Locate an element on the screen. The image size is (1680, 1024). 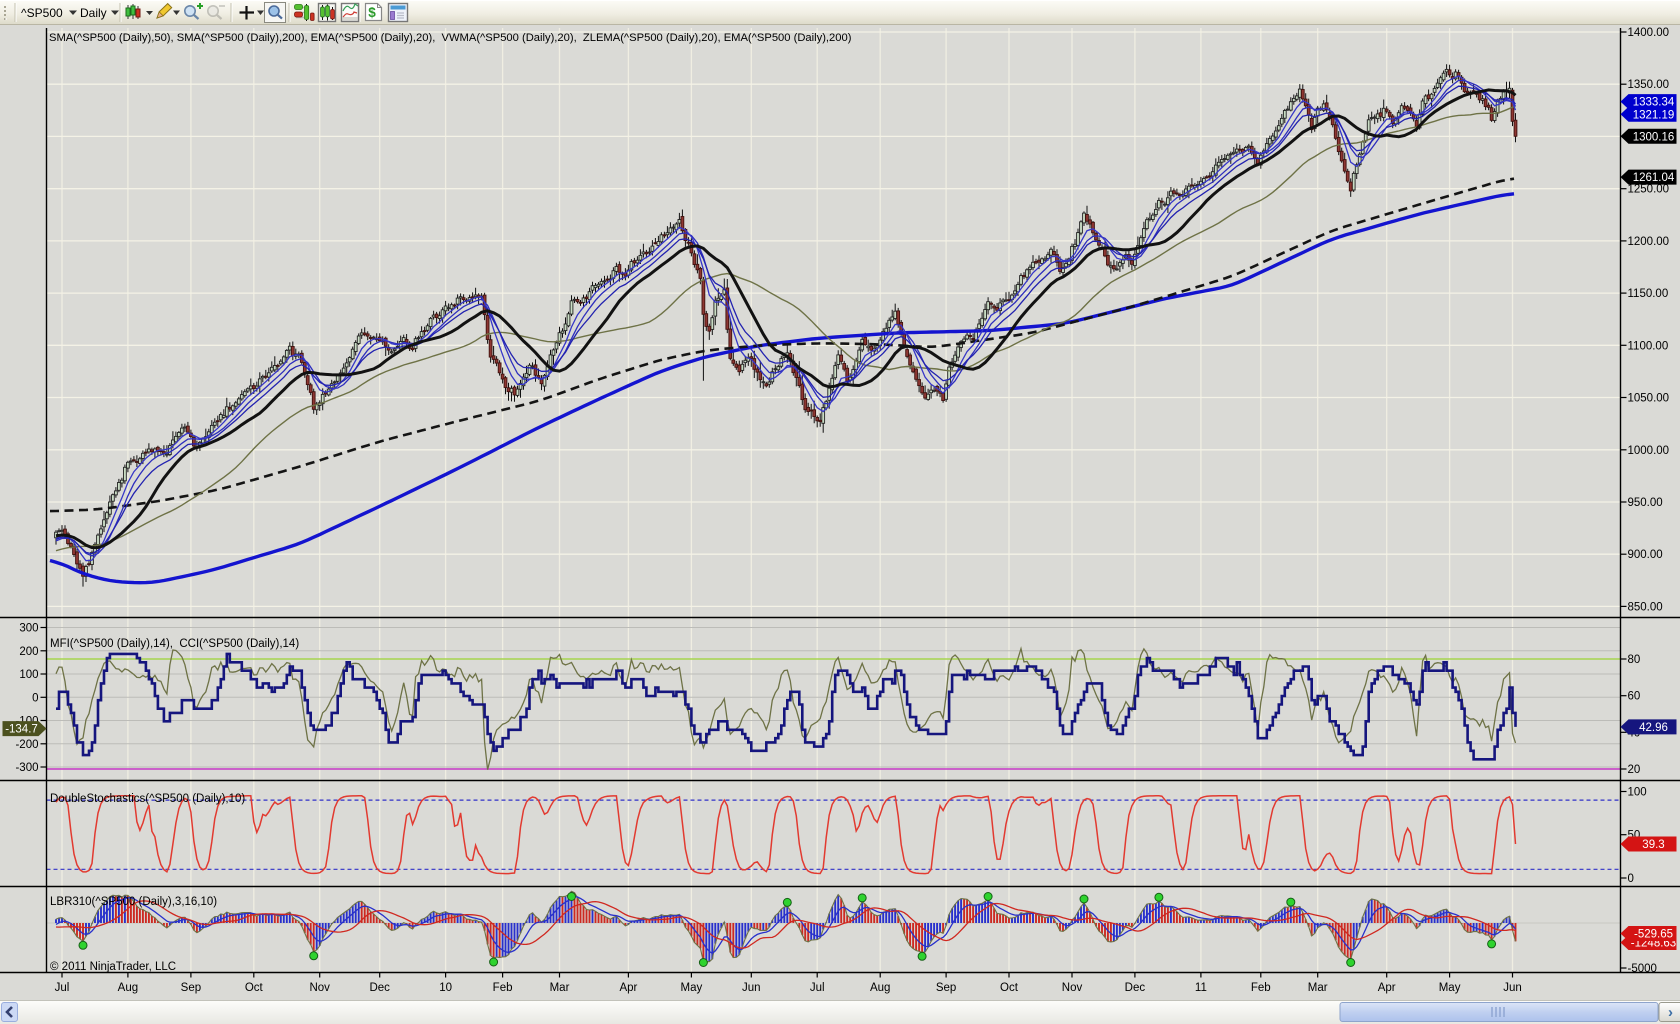
svg-text: 80 is located at coordinates (1634, 660).